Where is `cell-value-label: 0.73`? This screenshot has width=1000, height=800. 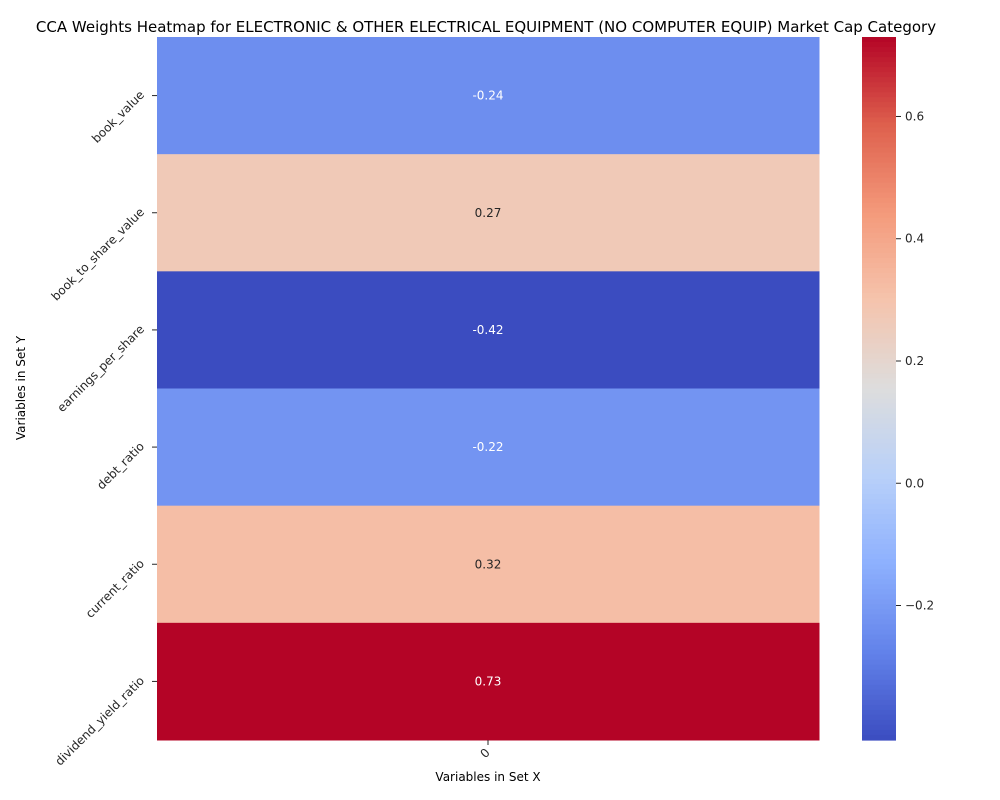 cell-value-label: 0.73 is located at coordinates (488, 681).